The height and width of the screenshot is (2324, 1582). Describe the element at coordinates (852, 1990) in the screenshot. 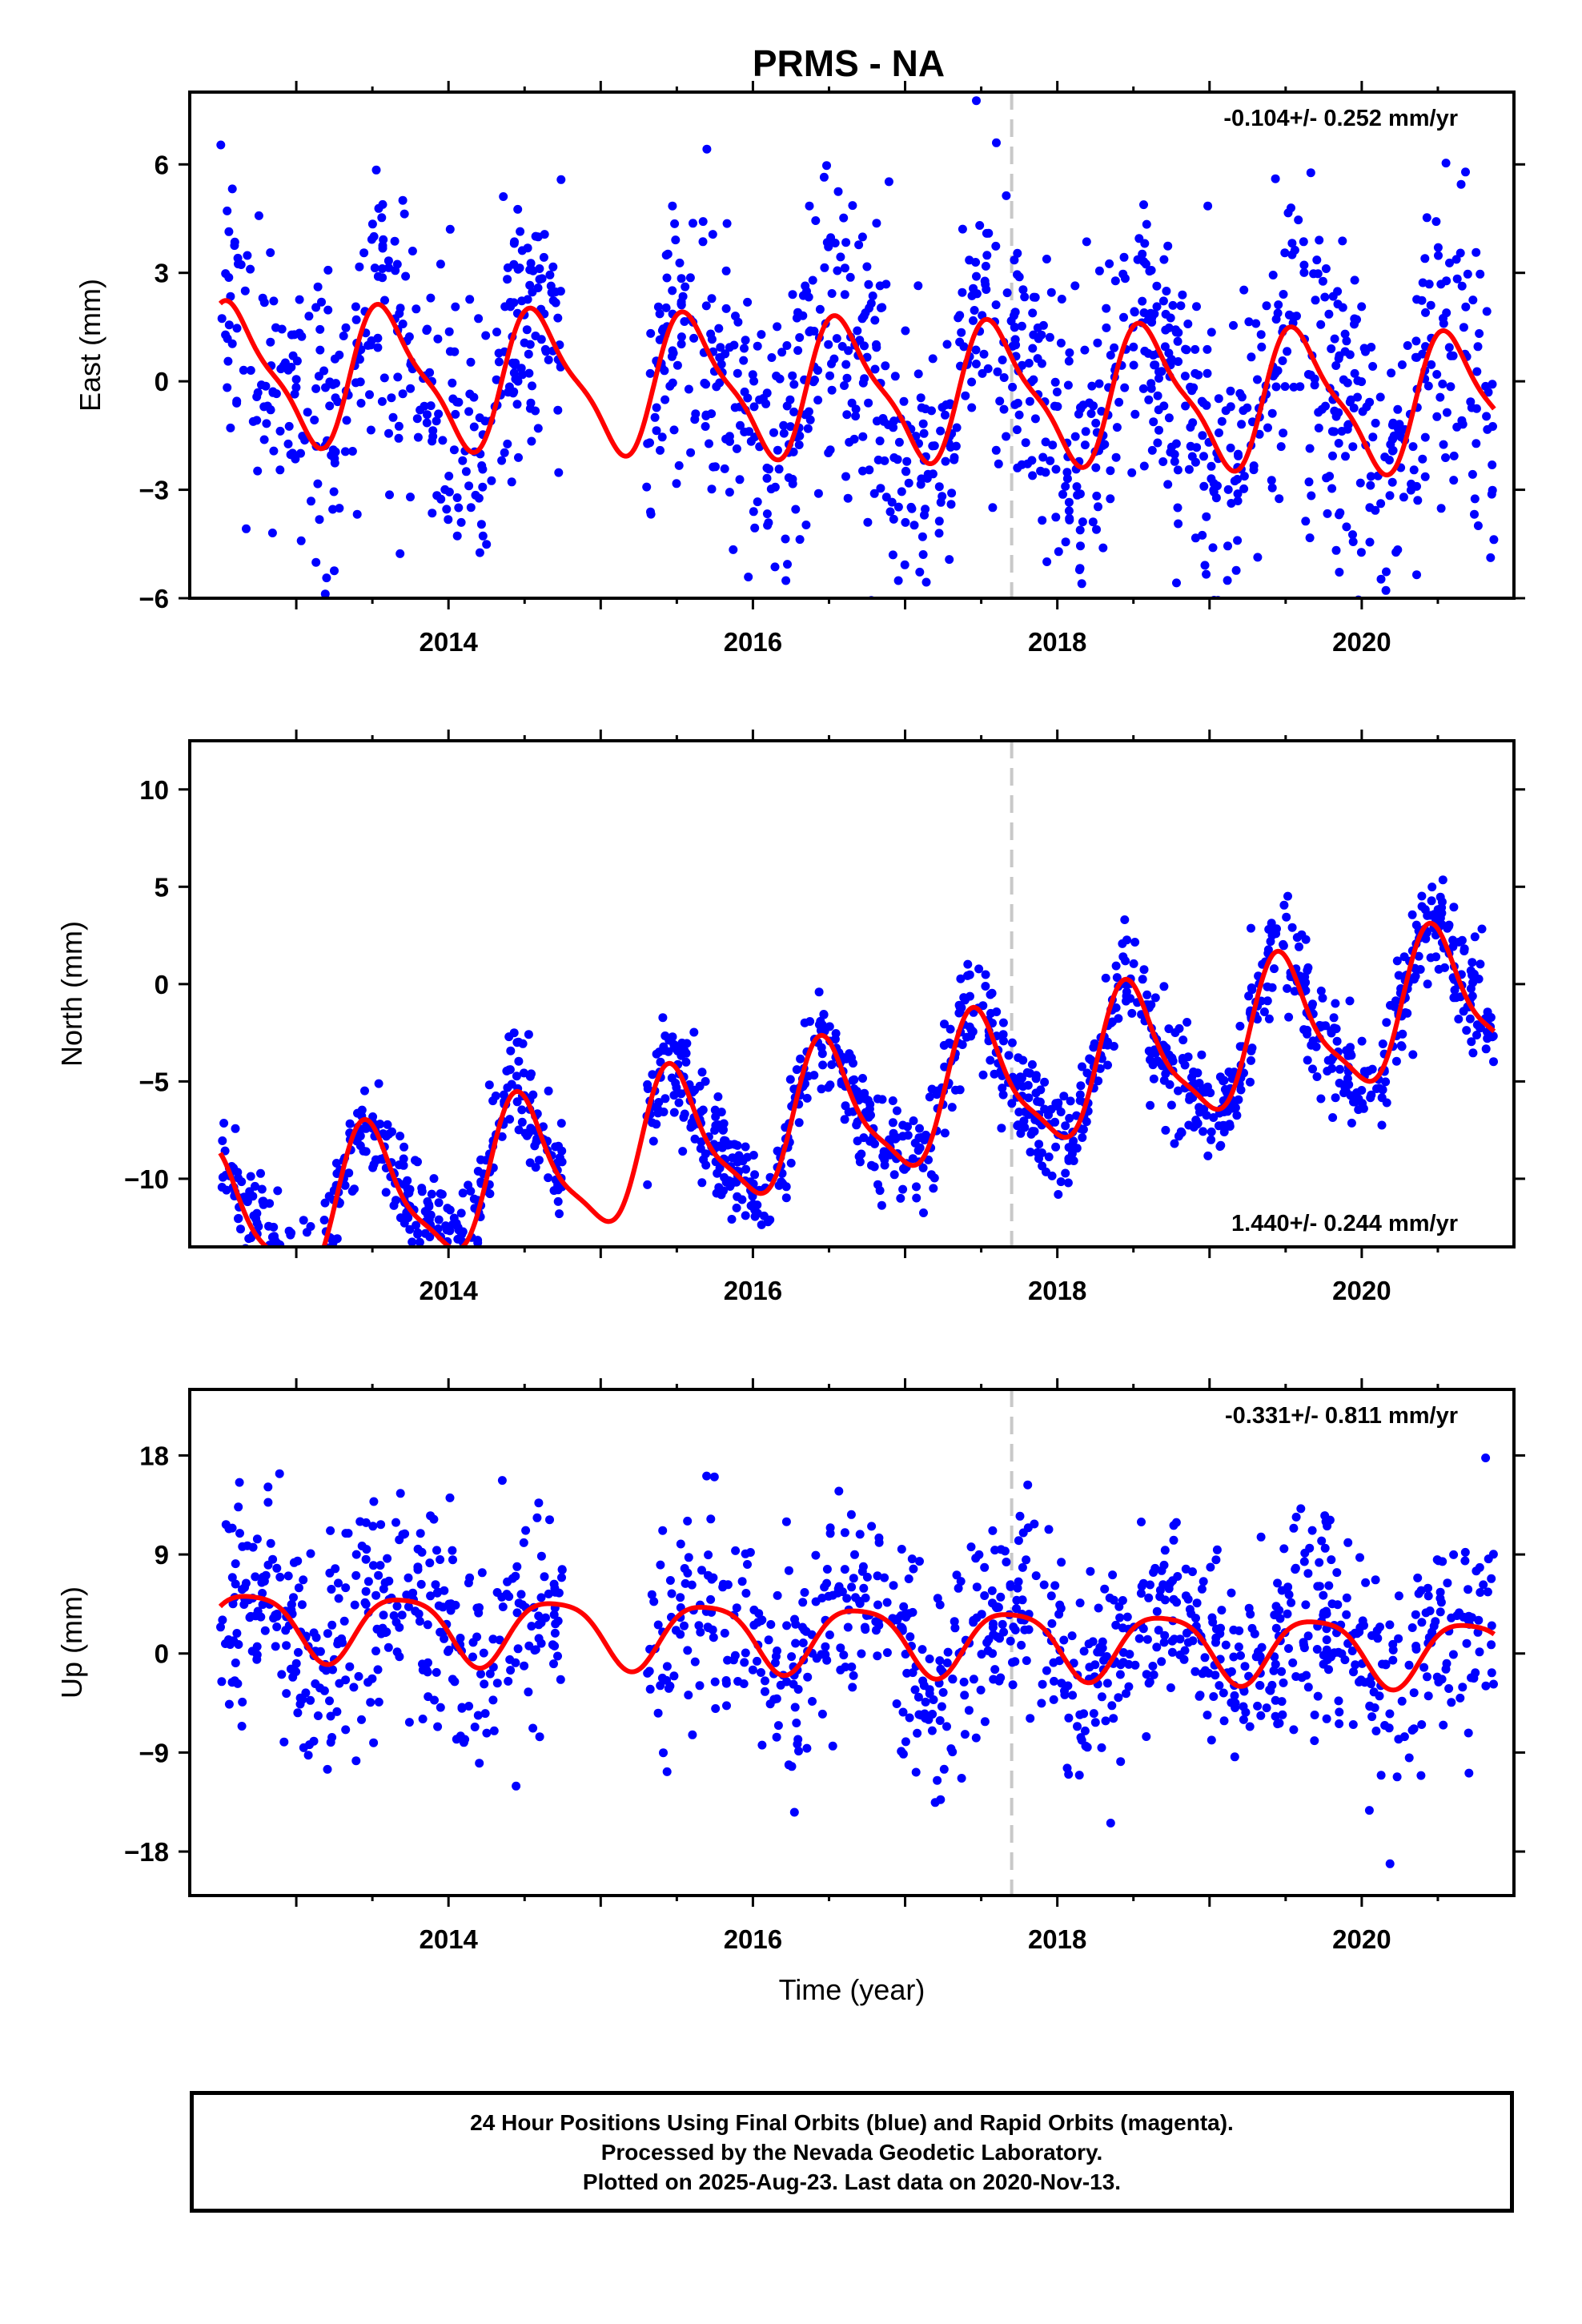

I see `x-axis-label: Time (year)` at that location.